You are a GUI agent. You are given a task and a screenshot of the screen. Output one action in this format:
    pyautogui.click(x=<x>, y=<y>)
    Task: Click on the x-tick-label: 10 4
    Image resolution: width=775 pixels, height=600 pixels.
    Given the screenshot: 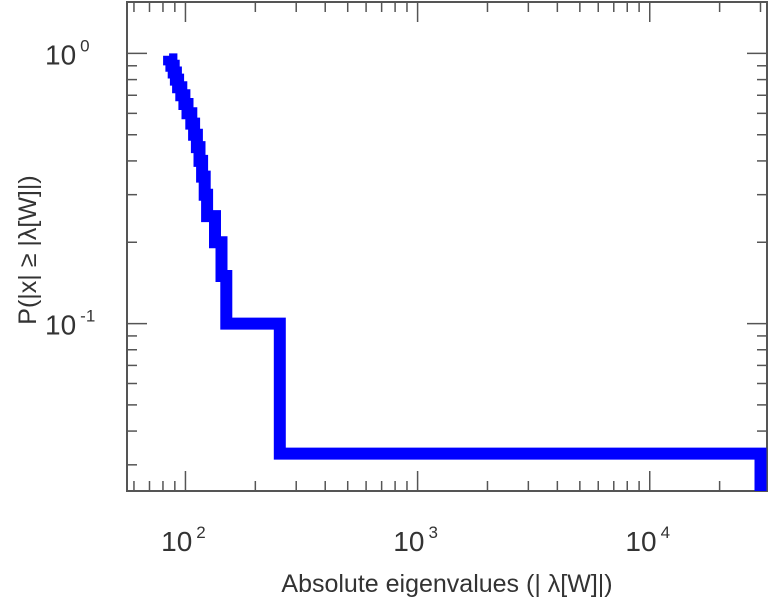 What is the action you would take?
    pyautogui.click(x=647, y=540)
    